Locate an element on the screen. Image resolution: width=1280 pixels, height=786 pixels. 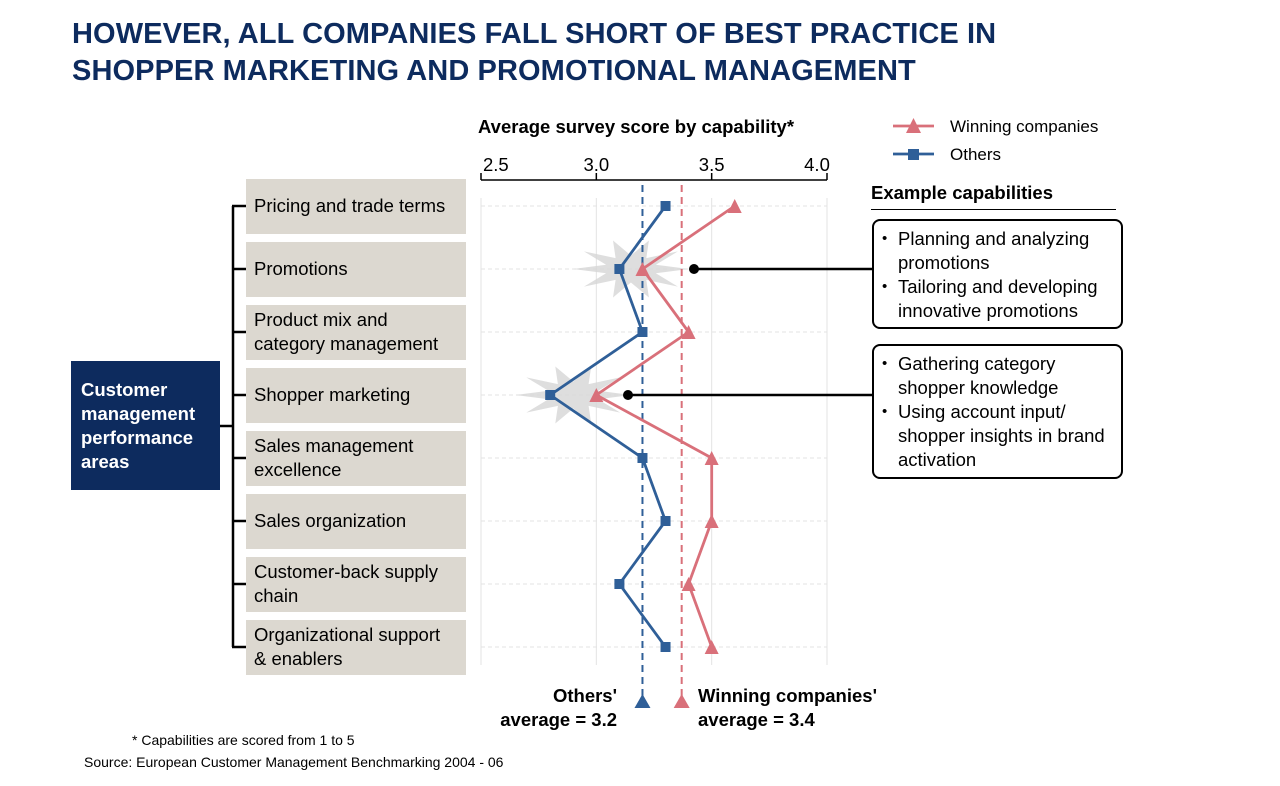
category-bracket is located at coordinates (233, 426).